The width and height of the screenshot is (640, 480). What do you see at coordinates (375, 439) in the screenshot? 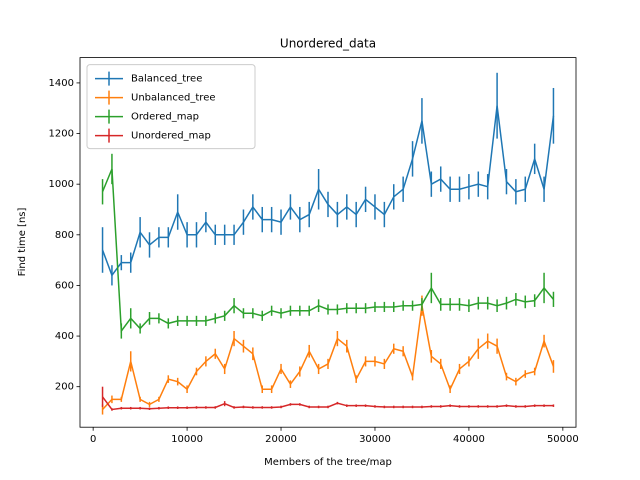
I see `x-tick-label: 30000` at bounding box center [375, 439].